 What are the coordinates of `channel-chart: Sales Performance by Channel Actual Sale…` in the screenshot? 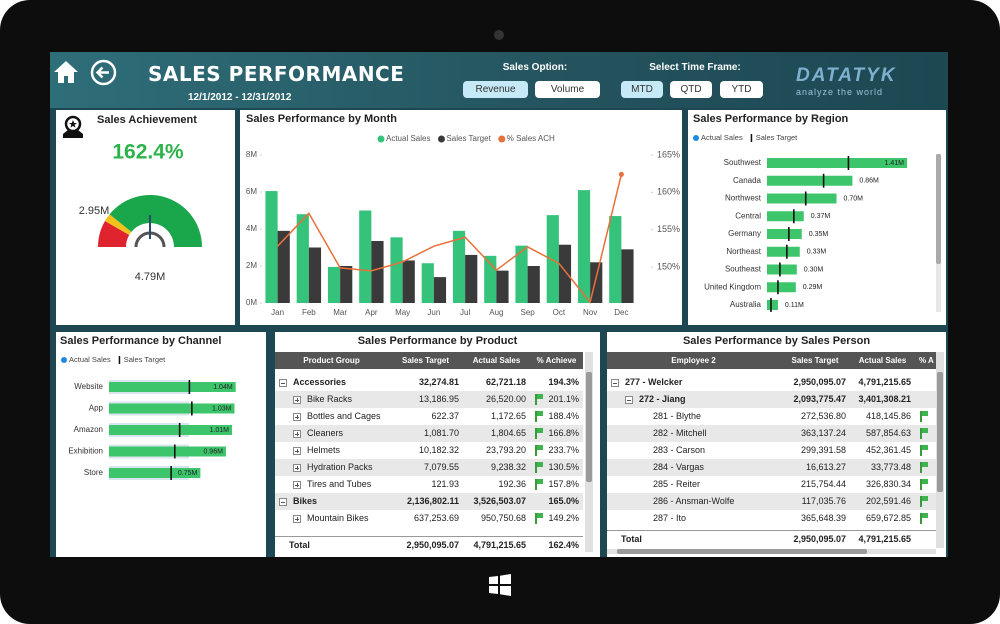 It's located at (148, 407).